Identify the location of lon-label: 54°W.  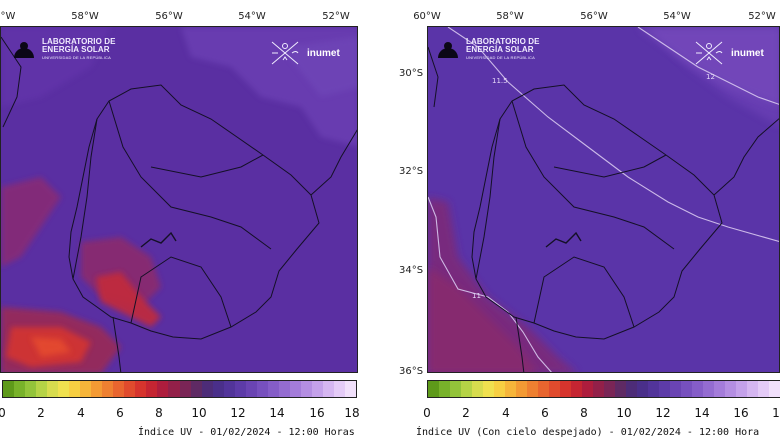
(252, 16).